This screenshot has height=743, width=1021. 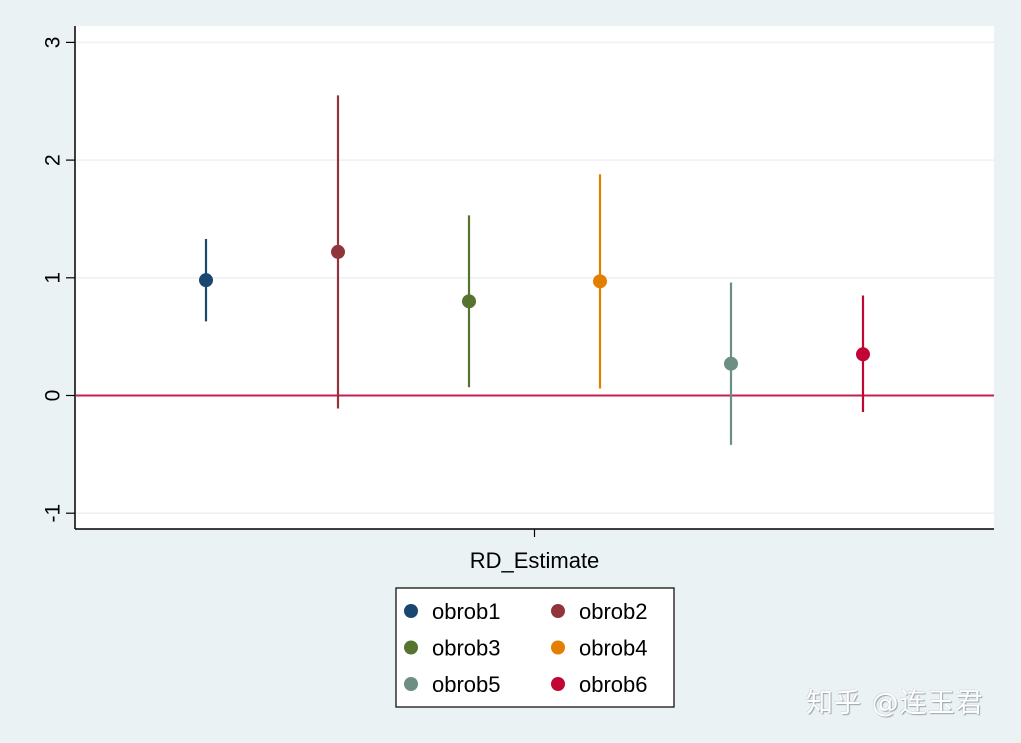 I want to click on legend-item-obrob4: obrob4, so click(x=599, y=647).